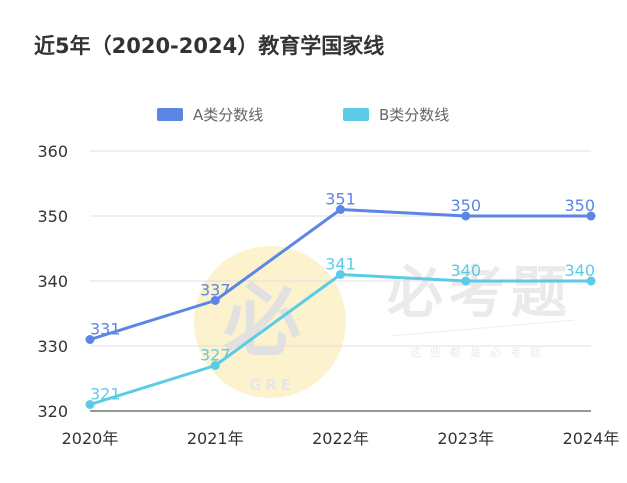 Image resolution: width=627 pixels, height=483 pixels. What do you see at coordinates (356, 114) in the screenshot?
I see `legend-swatch-b` at bounding box center [356, 114].